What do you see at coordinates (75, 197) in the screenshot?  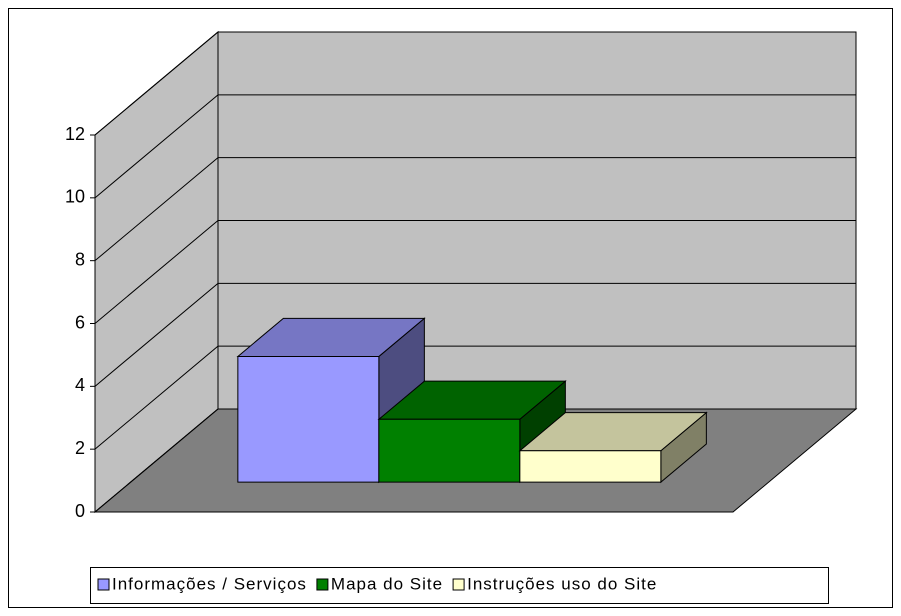 I see `y-tick-label: 10` at bounding box center [75, 197].